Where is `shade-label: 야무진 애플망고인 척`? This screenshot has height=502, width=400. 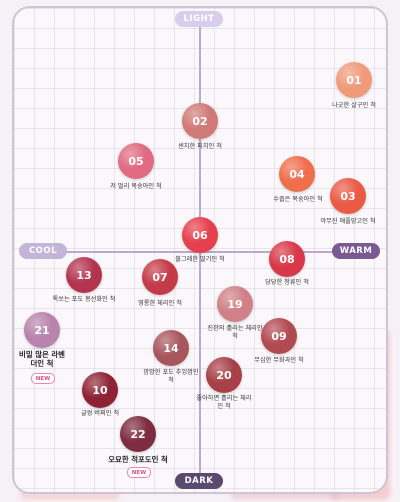 shade-label: 야무진 애플망고인 척 is located at coordinates (348, 221).